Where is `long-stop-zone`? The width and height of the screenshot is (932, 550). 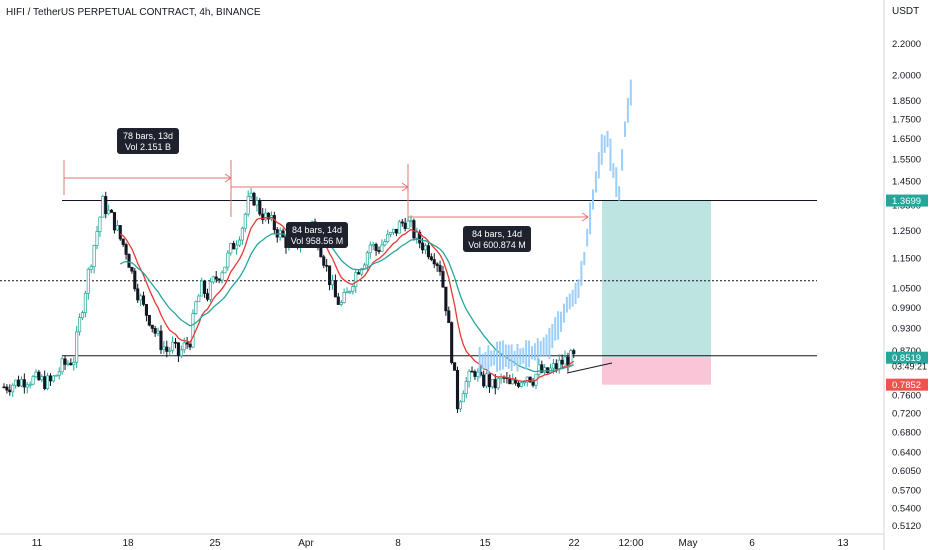
long-stop-zone is located at coordinates (656, 371).